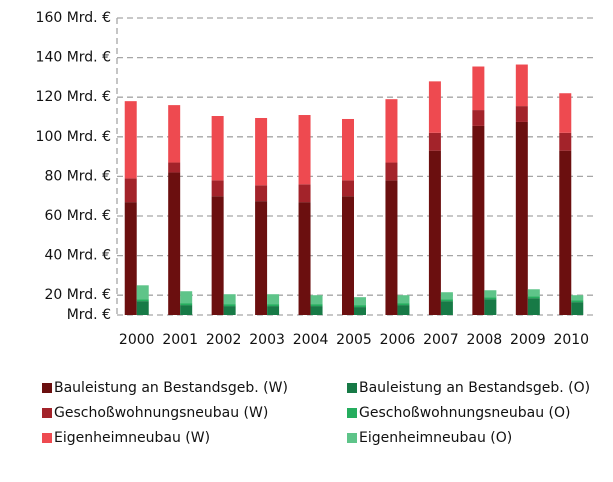 The height and width of the screenshot is (482, 613). Describe the element at coordinates (137, 340) in the screenshot. I see `x-tick-label: 2000` at that location.